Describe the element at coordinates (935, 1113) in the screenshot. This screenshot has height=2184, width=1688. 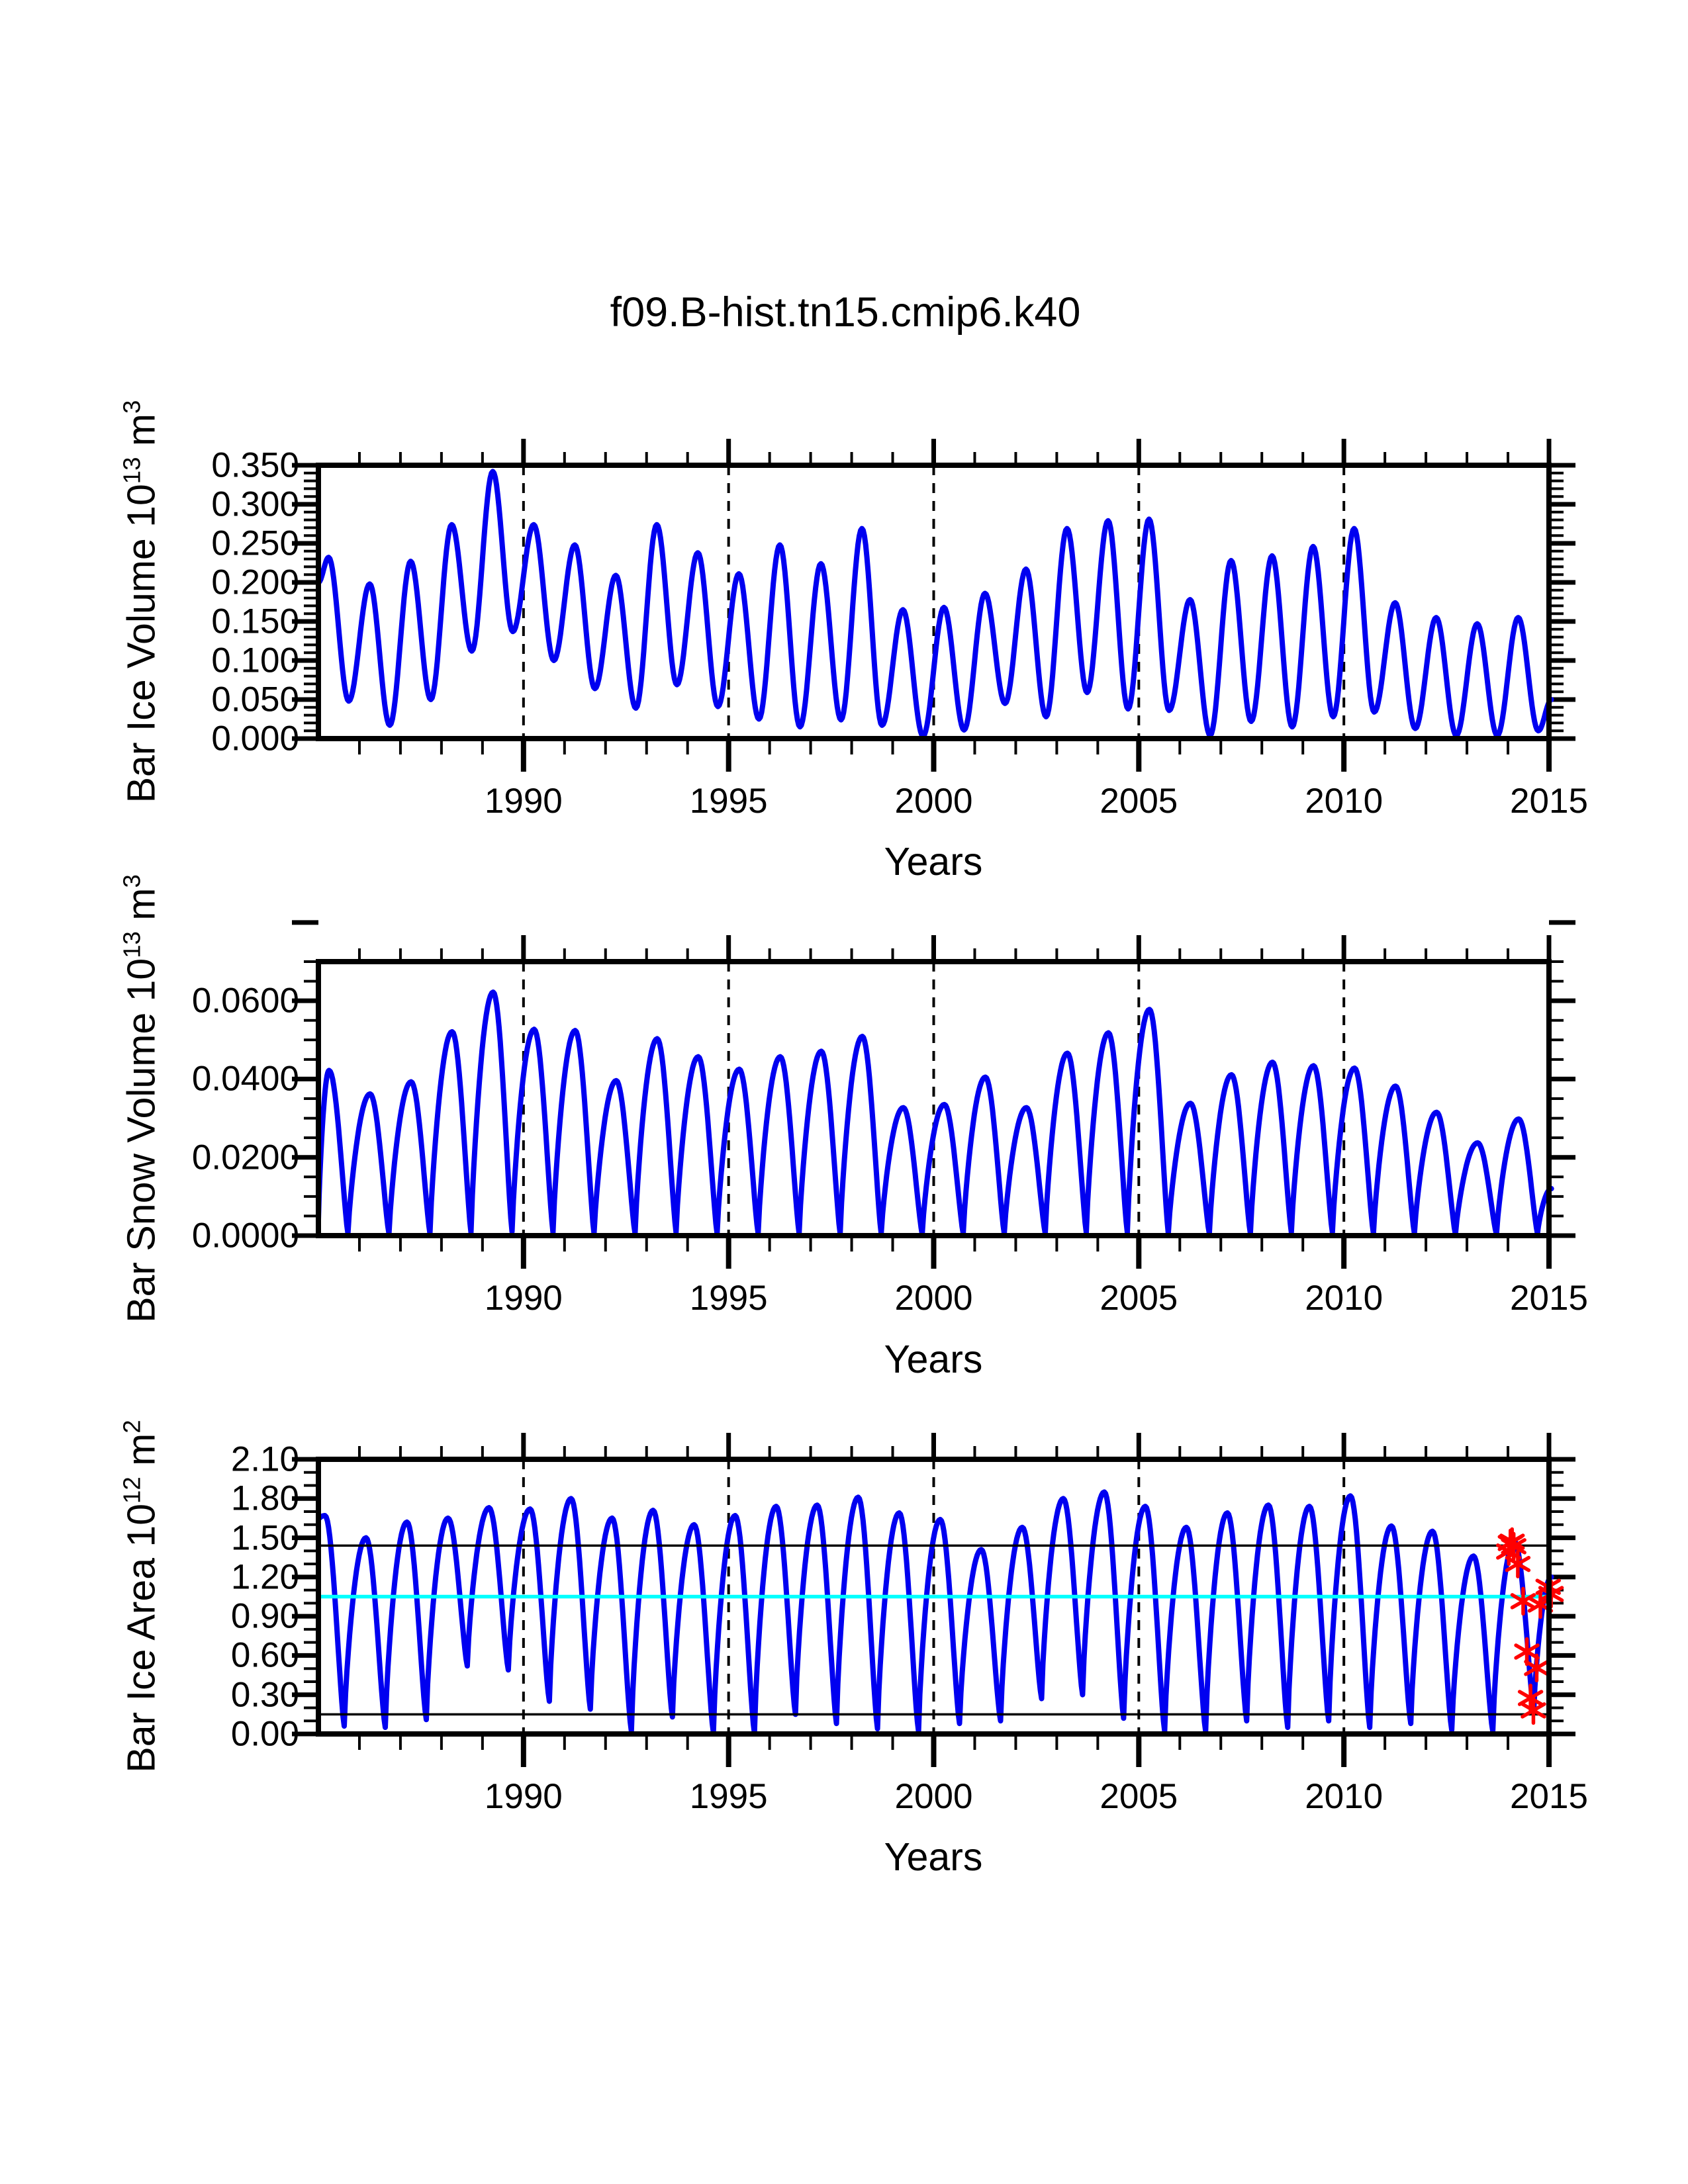
I see `snow-volume-series-line` at that location.